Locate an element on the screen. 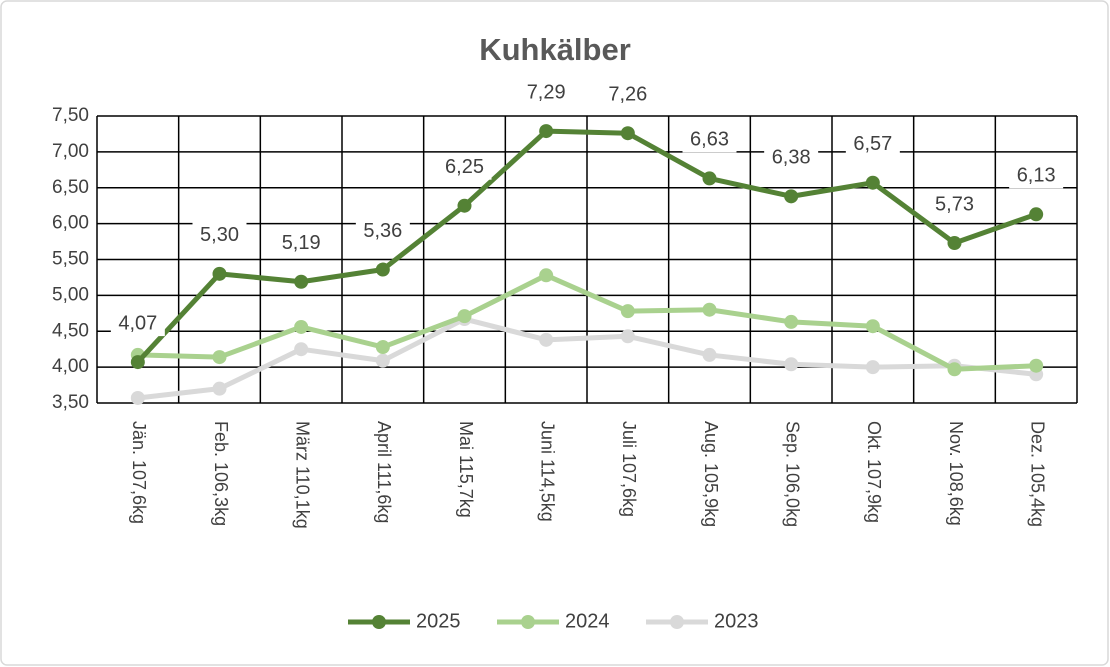 This screenshot has width=1110, height=667. x-tick-label: Juni 114,5kg is located at coordinates (547, 471).